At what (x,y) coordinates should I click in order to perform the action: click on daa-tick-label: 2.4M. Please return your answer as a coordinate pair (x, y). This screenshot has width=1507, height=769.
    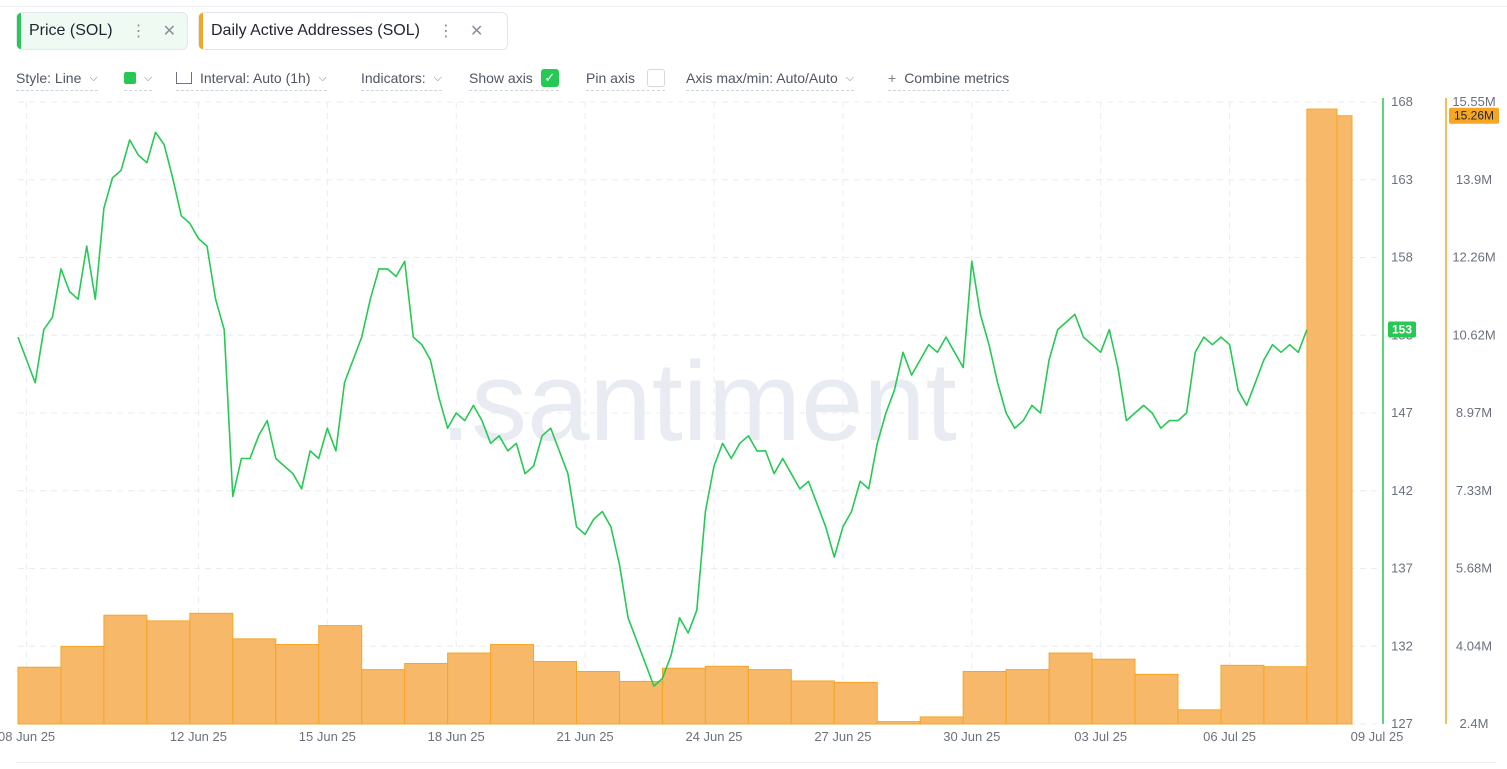
    Looking at the image, I should click on (1474, 723).